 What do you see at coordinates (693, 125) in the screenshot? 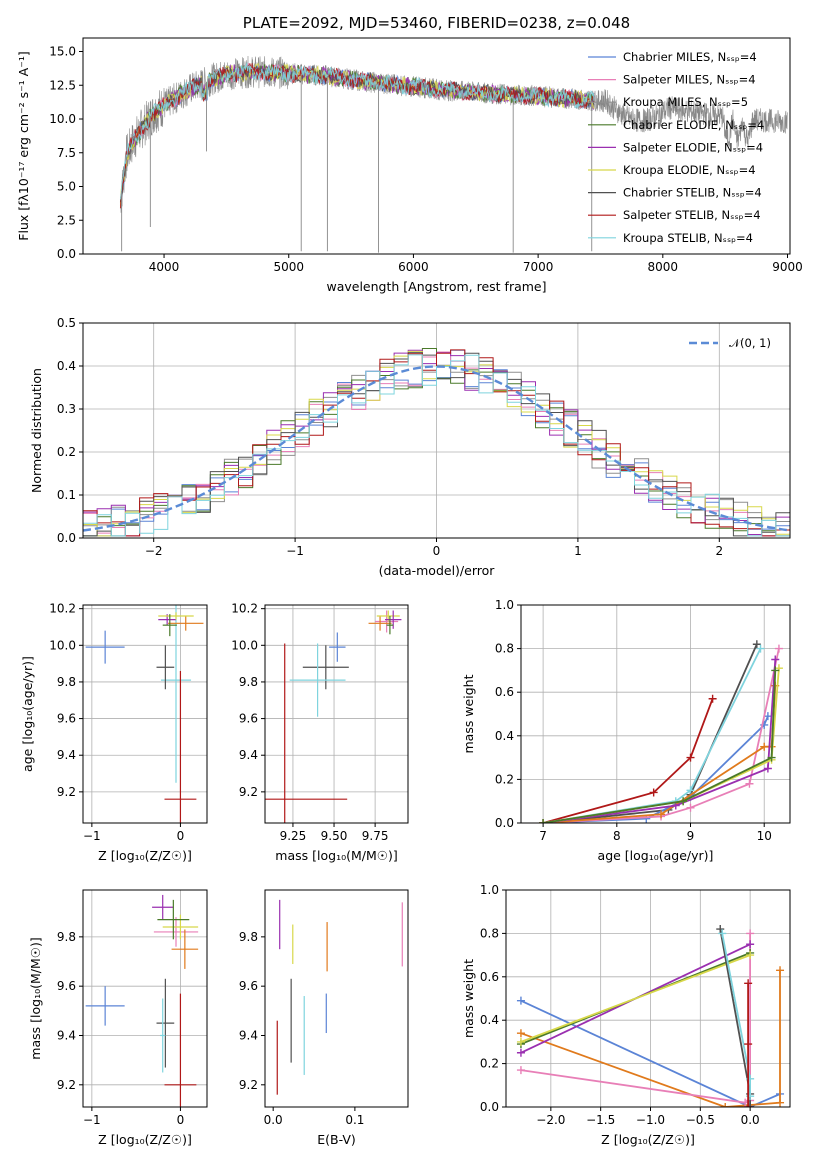
I see `legend-label: Chabrier ELODIE, Nₛₛₚ=4` at bounding box center [693, 125].